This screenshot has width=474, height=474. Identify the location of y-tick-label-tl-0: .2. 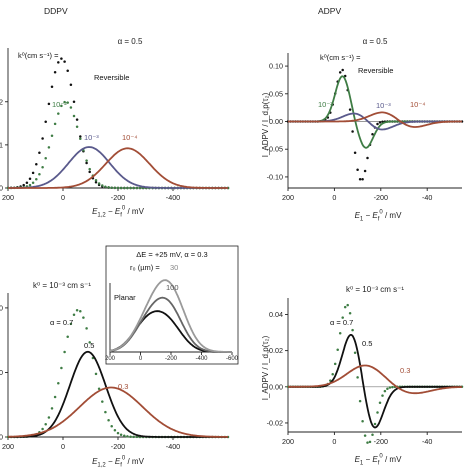
(1, 101).